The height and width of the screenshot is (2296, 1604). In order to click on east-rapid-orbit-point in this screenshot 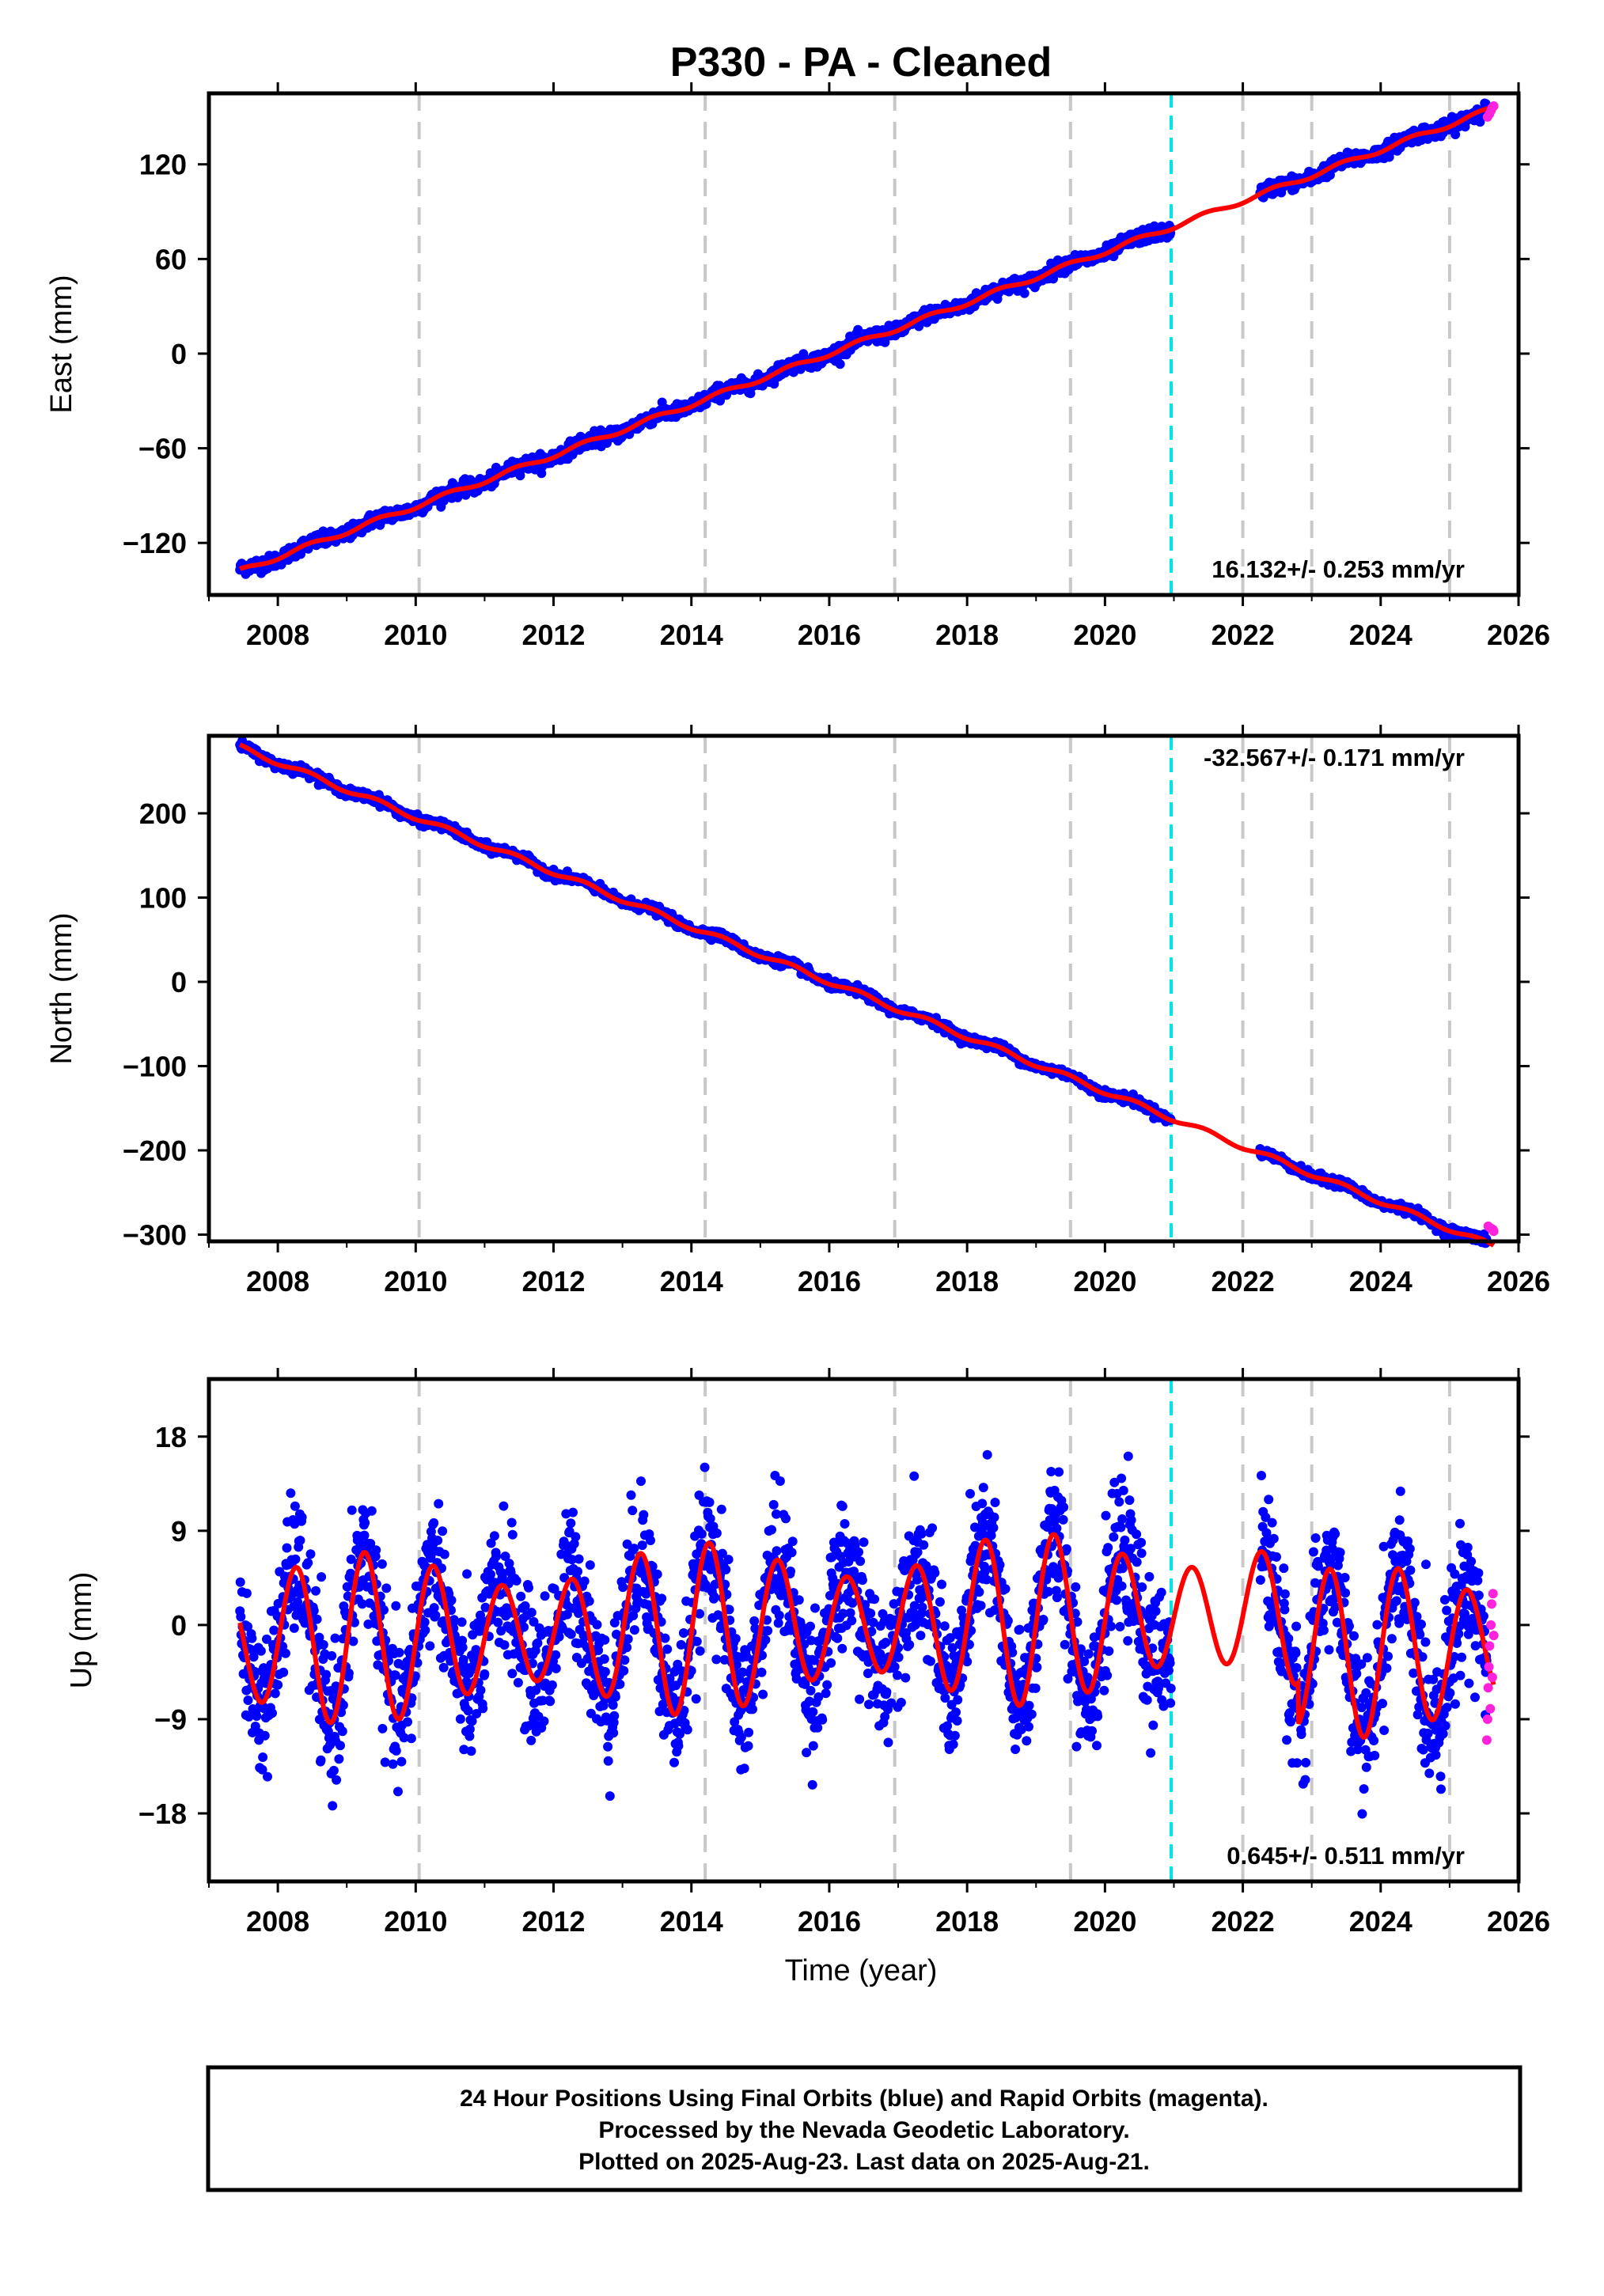, I will do `click(1493, 105)`.